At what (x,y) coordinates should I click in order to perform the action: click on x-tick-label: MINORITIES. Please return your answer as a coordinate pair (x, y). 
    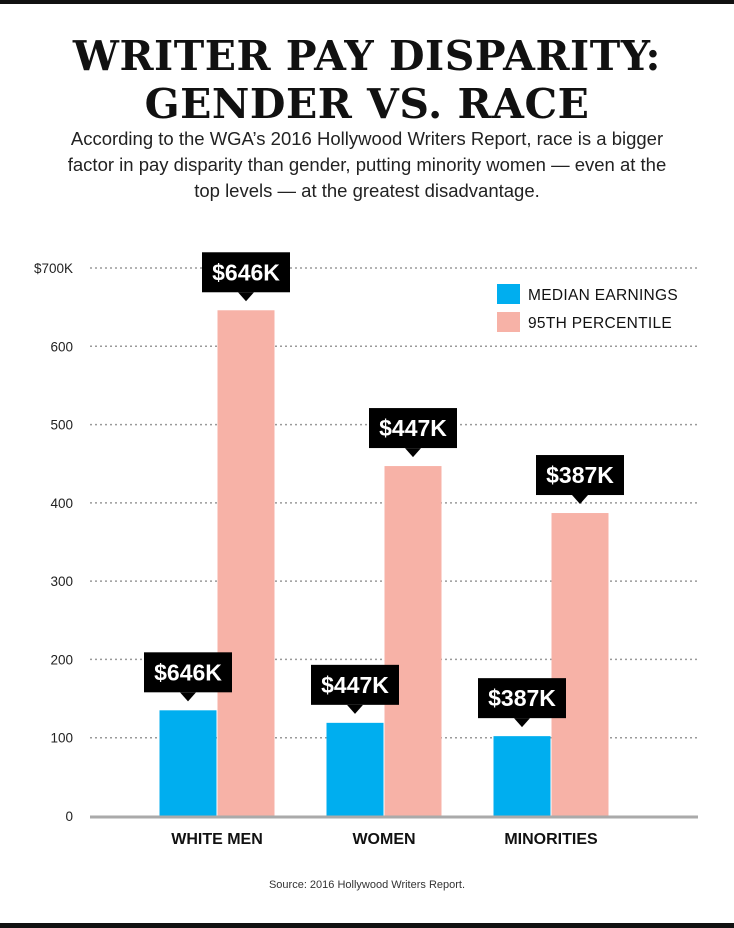
    Looking at the image, I should click on (551, 839).